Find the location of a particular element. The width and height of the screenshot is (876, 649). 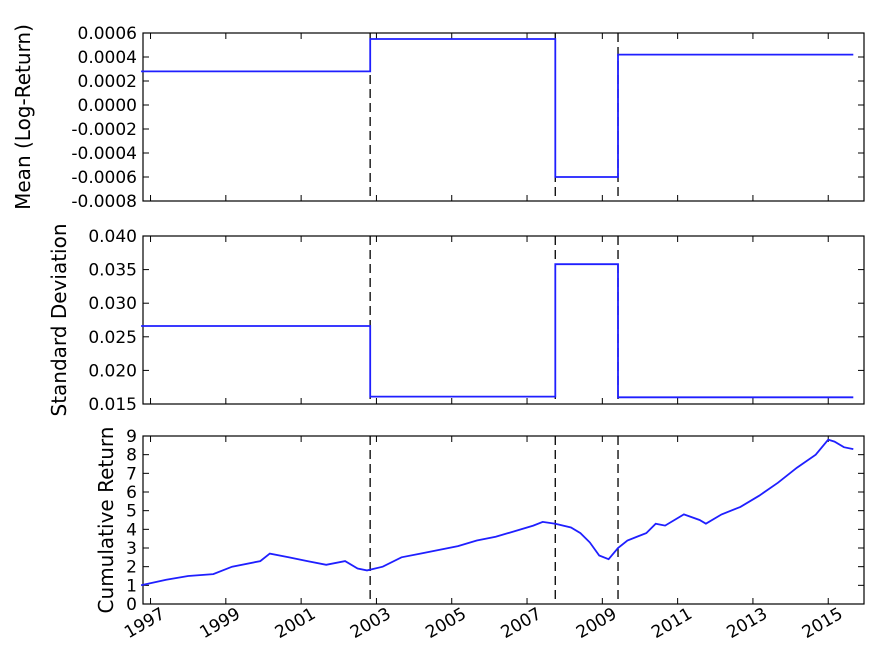

ytick-label: 6 is located at coordinates (131, 493).